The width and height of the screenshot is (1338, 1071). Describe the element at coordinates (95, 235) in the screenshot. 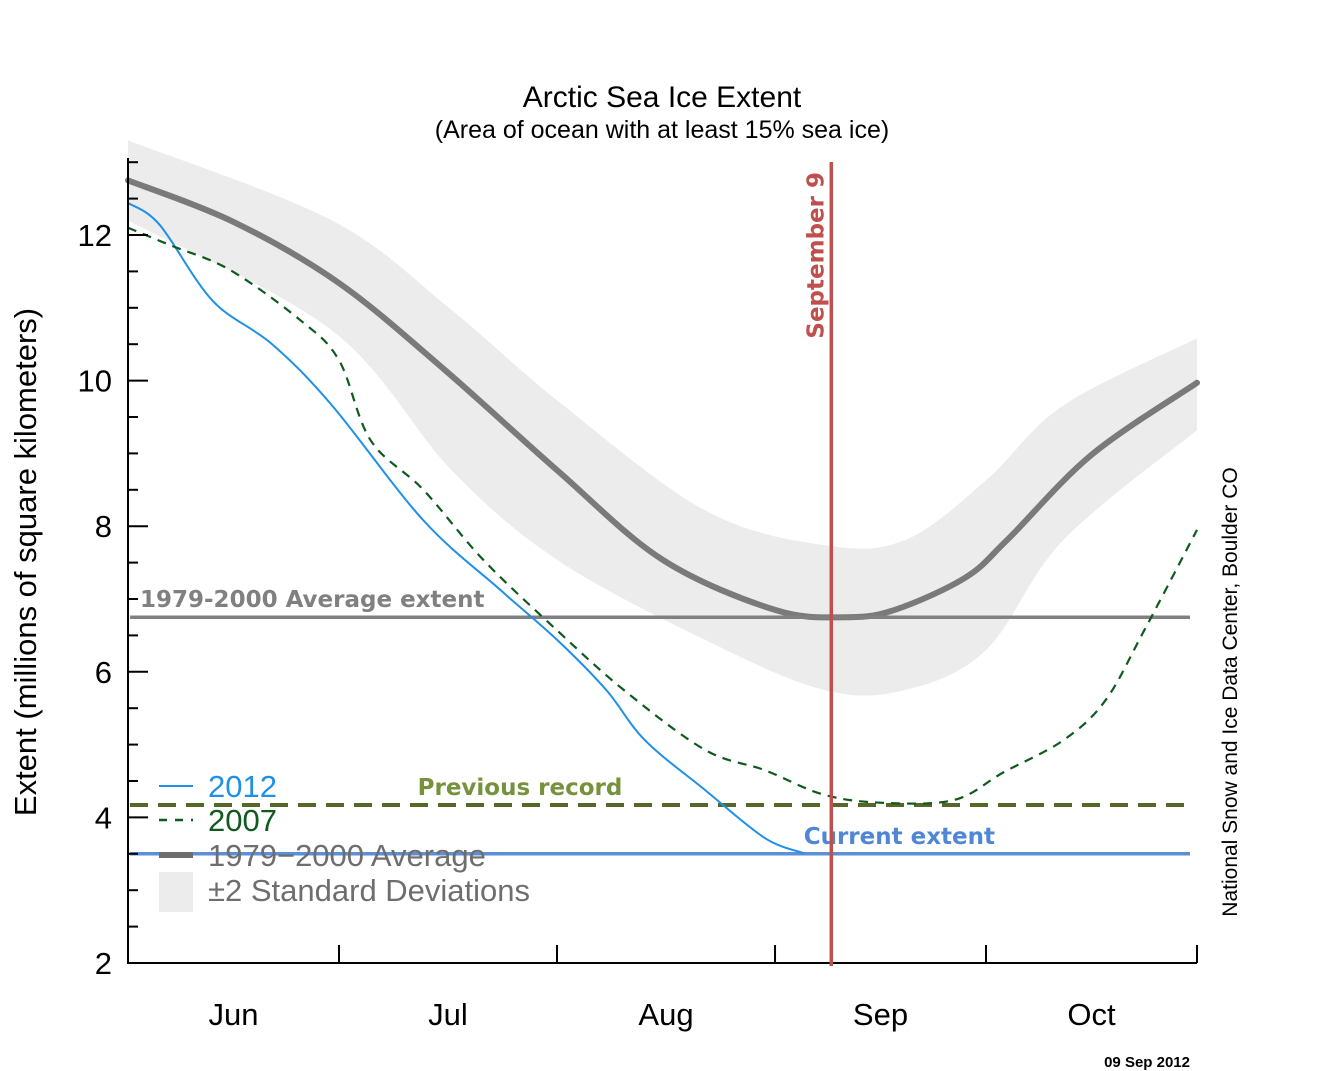

I see `y-tick-label: 12` at that location.